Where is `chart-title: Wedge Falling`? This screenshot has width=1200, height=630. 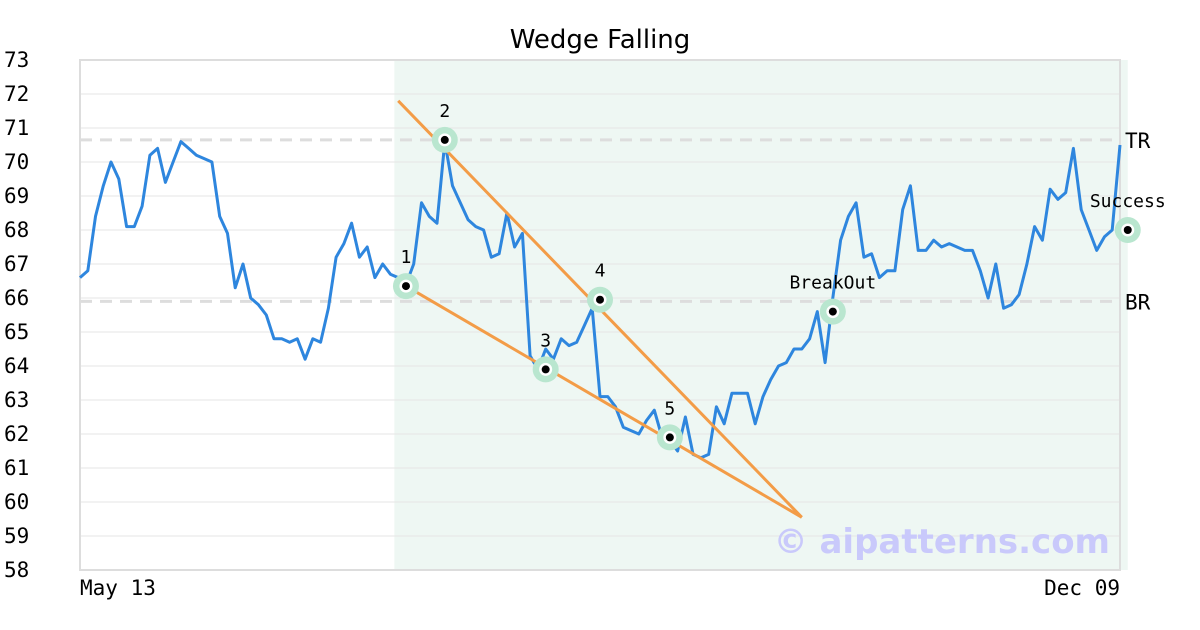 chart-title: Wedge Falling is located at coordinates (600, 40).